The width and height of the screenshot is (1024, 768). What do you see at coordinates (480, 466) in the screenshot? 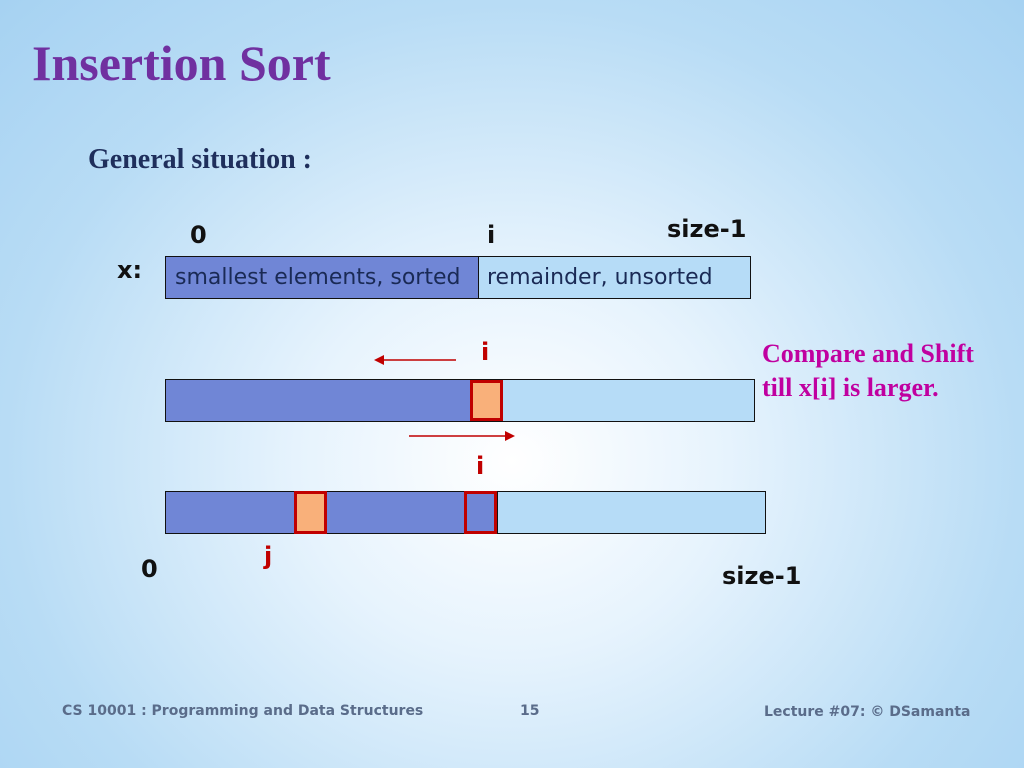
I see `index-label-i-3: i` at bounding box center [480, 466].